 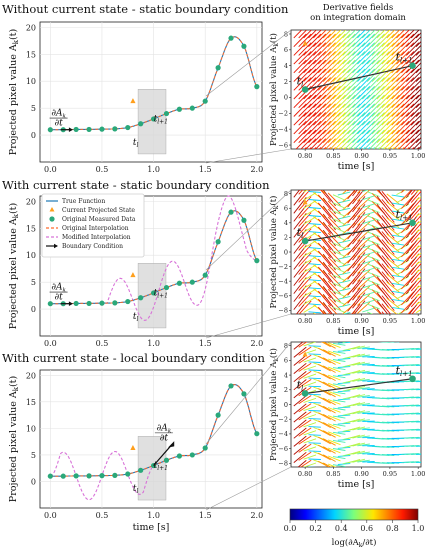 I want to click on legend-true-function: True Function, so click(x=83, y=201).